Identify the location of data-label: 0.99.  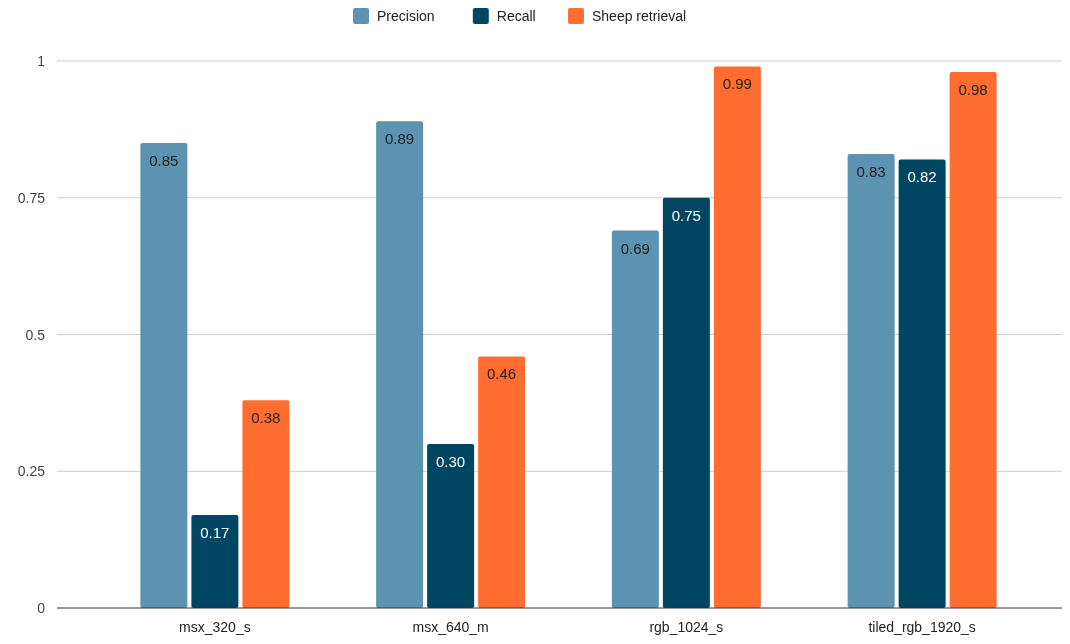
(737, 84).